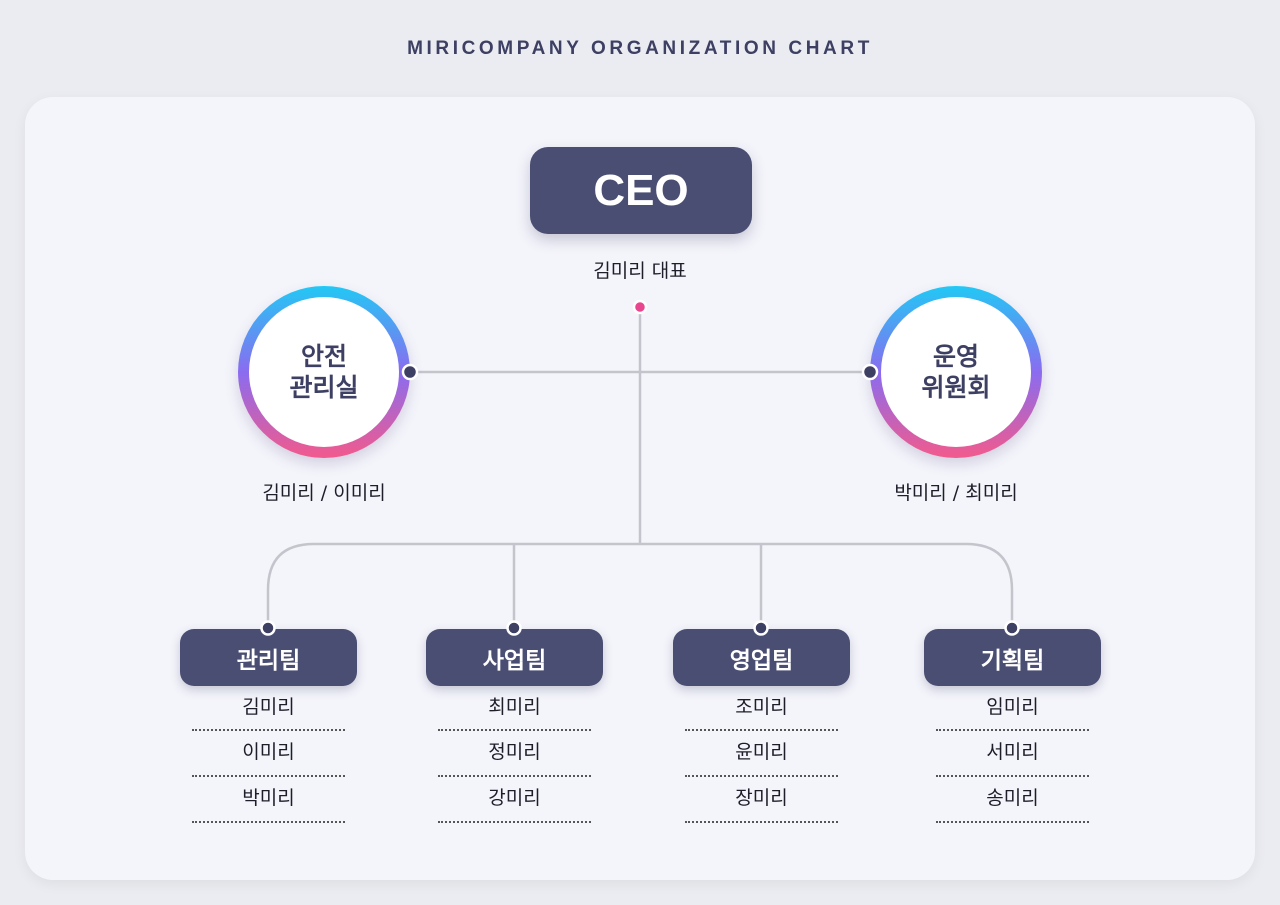 This screenshot has width=1280, height=905. I want to click on committee-label: 운영, so click(955, 356).